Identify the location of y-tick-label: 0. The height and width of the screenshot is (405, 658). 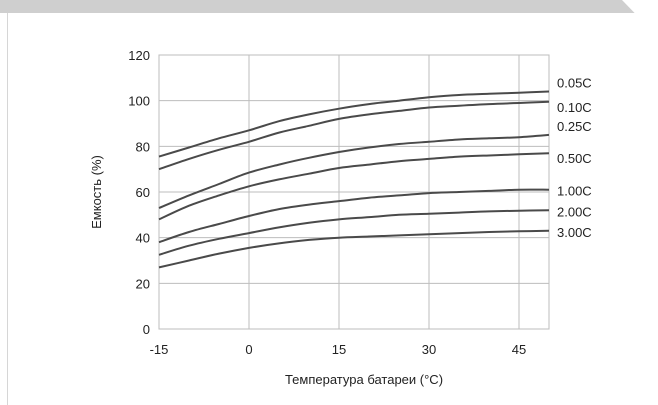
(146, 329).